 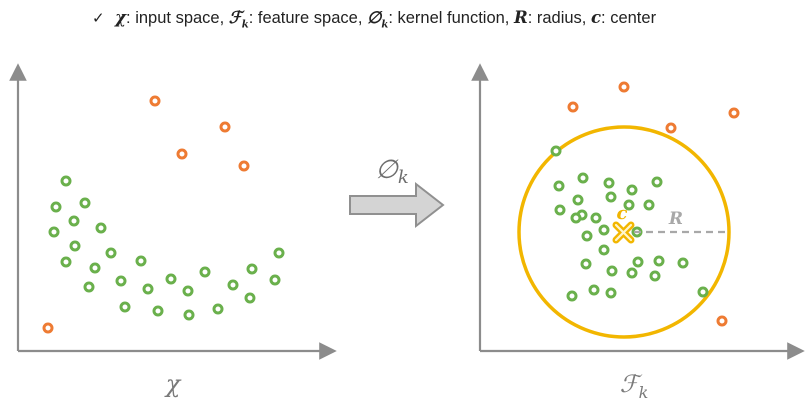 I want to click on input-space-label: χ, so click(x=173, y=384).